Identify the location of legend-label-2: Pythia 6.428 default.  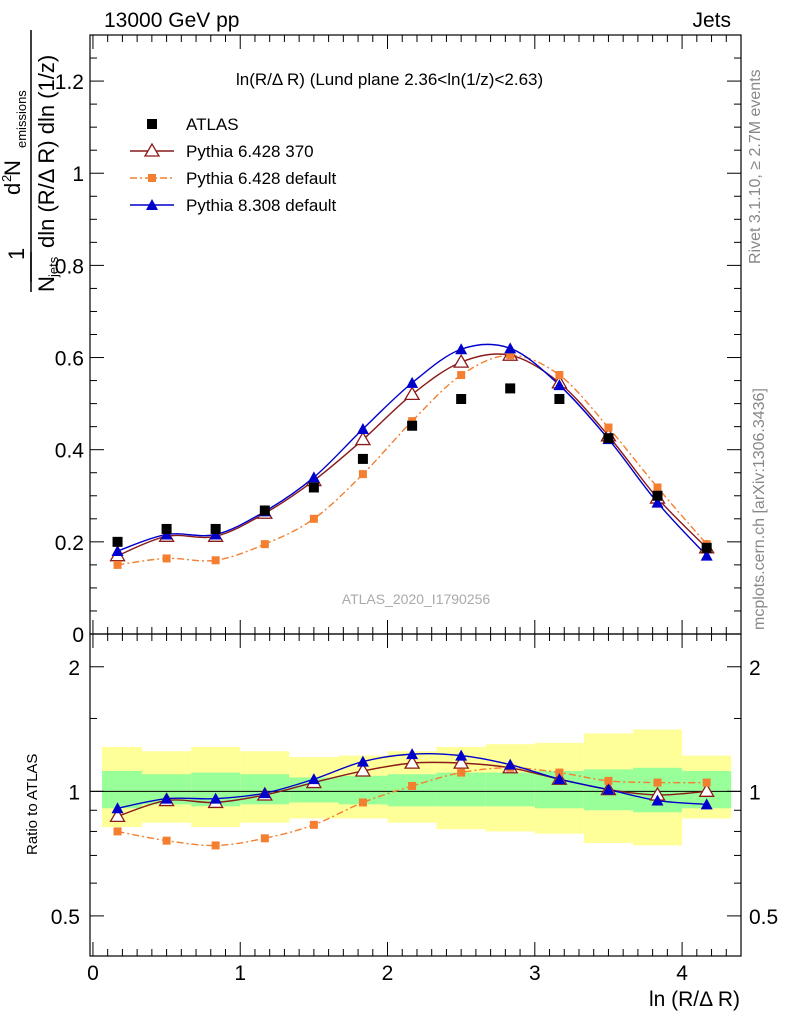
(261, 178).